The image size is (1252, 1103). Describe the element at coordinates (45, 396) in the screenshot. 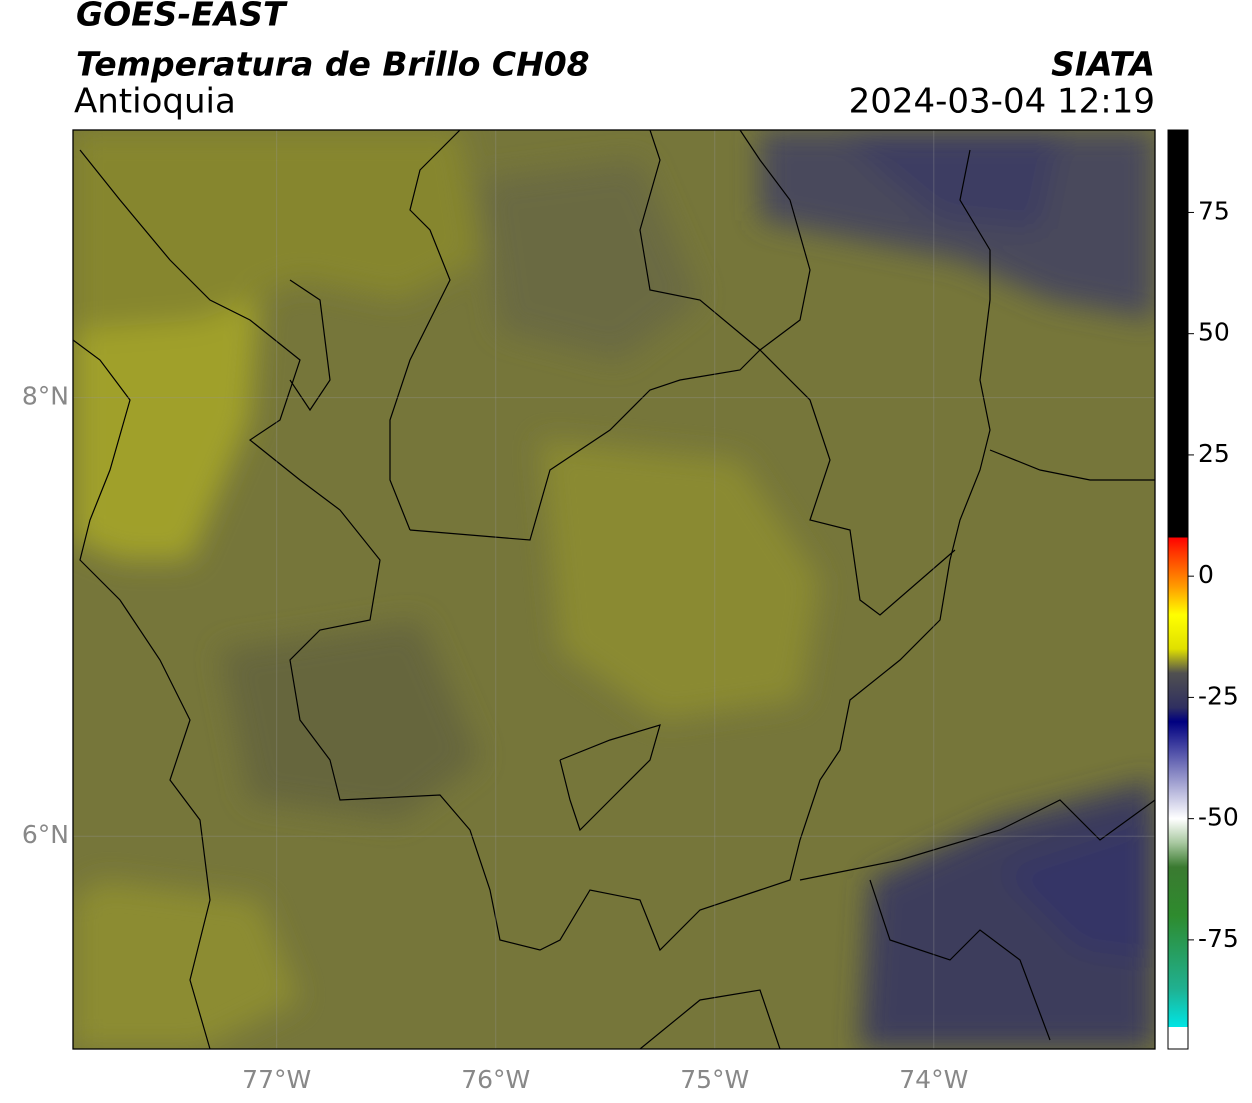

I see `y-tick-label: 8°N` at that location.